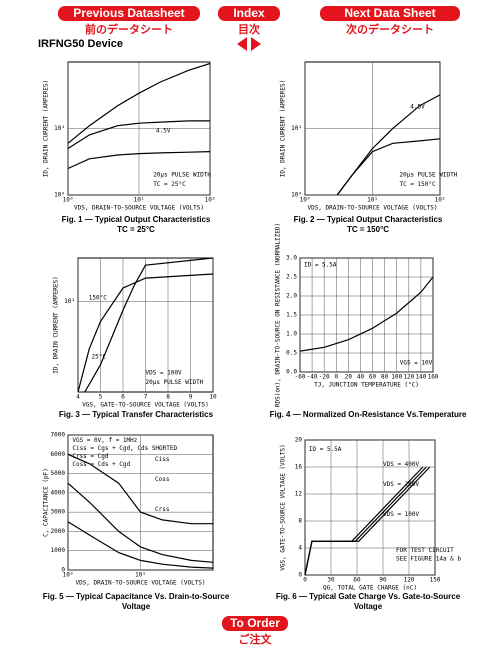 This screenshot has width=504, height=648. Describe the element at coordinates (162, 479) in the screenshot. I see `series-label: Coss` at that location.